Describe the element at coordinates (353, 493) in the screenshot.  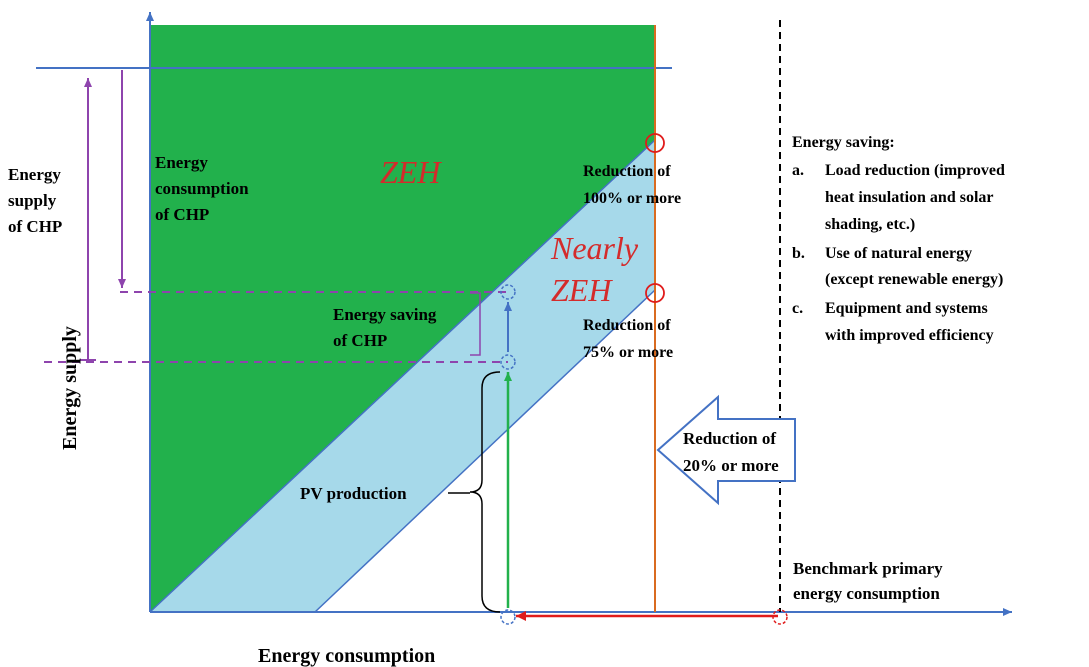
I see `pv-production-label: PV production` at that location.